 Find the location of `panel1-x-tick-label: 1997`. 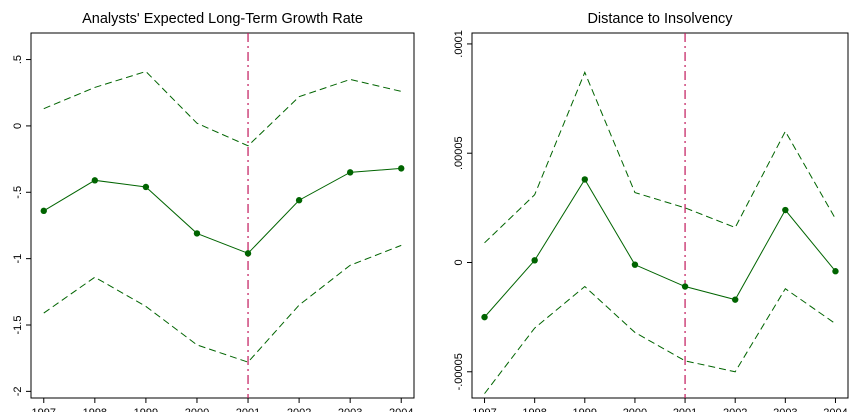

panel1-x-tick-label: 1997 is located at coordinates (44, 409).